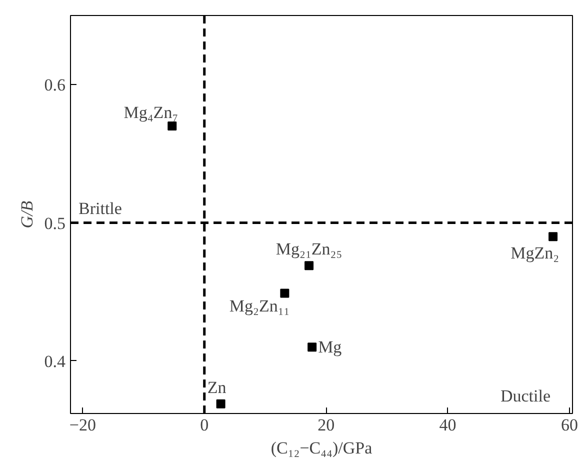 The width and height of the screenshot is (586, 473). What do you see at coordinates (309, 249) in the screenshot?
I see `annotation: Mg₂₁Zn₂₅` at bounding box center [309, 249].